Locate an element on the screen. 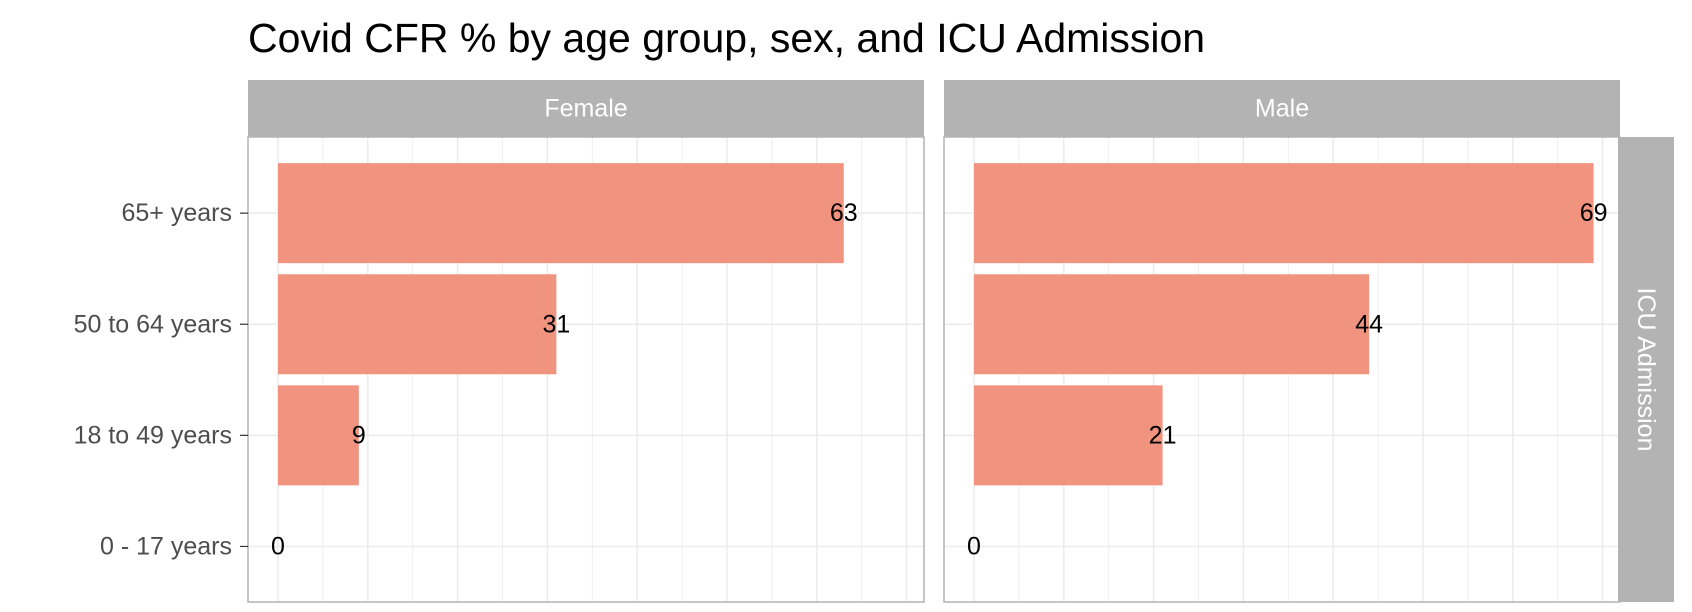  row-strip: ICU Admission is located at coordinates (1646, 369).